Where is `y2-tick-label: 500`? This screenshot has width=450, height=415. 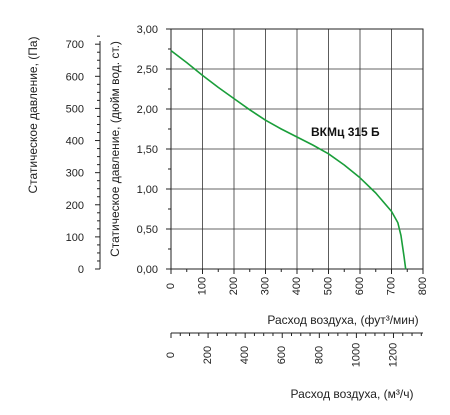
y2-tick-label: 500 is located at coordinates (75, 109).